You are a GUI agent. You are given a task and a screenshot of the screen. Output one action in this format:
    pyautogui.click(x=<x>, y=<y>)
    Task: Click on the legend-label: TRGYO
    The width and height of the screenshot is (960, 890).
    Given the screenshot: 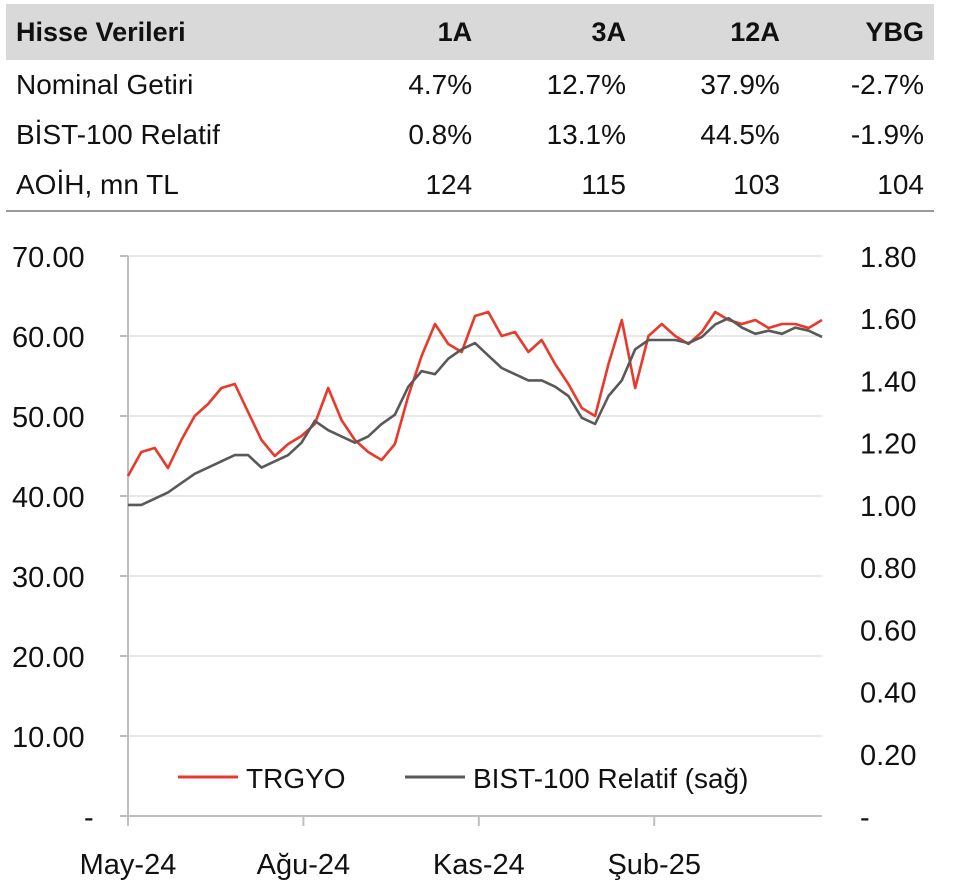 What is the action you would take?
    pyautogui.click(x=296, y=778)
    